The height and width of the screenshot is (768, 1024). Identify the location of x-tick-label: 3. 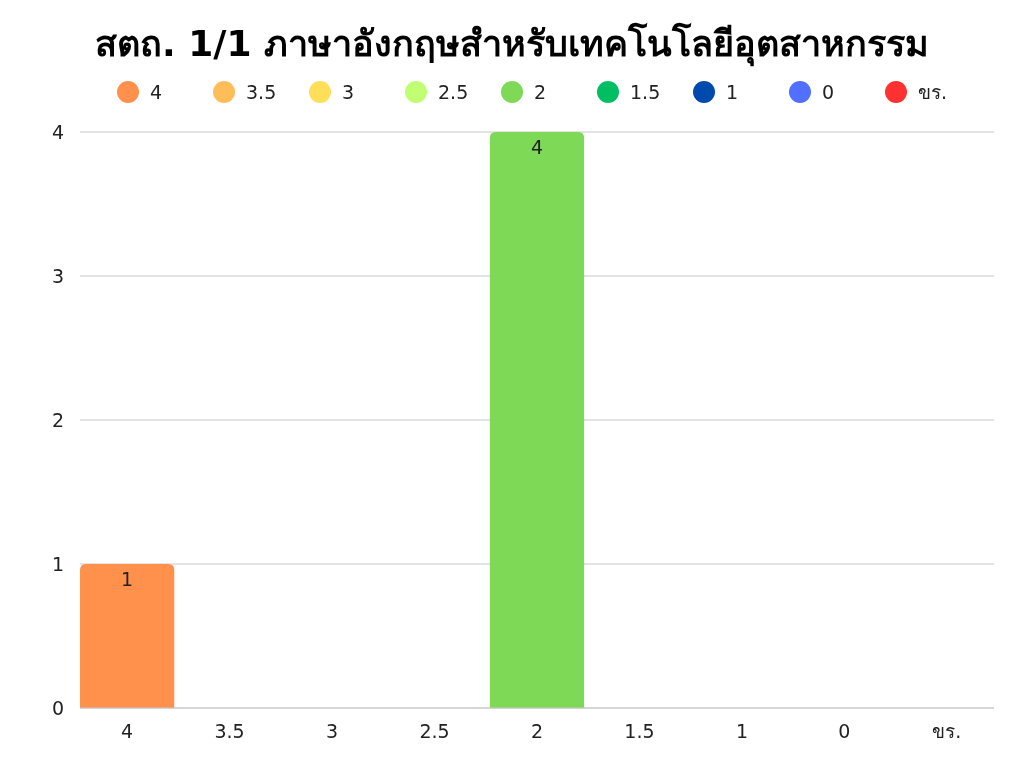
(332, 731).